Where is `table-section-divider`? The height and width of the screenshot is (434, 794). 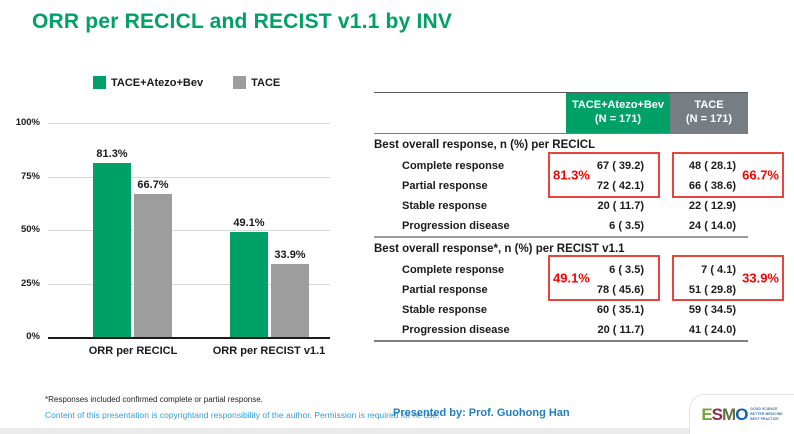
table-section-divider is located at coordinates (561, 237).